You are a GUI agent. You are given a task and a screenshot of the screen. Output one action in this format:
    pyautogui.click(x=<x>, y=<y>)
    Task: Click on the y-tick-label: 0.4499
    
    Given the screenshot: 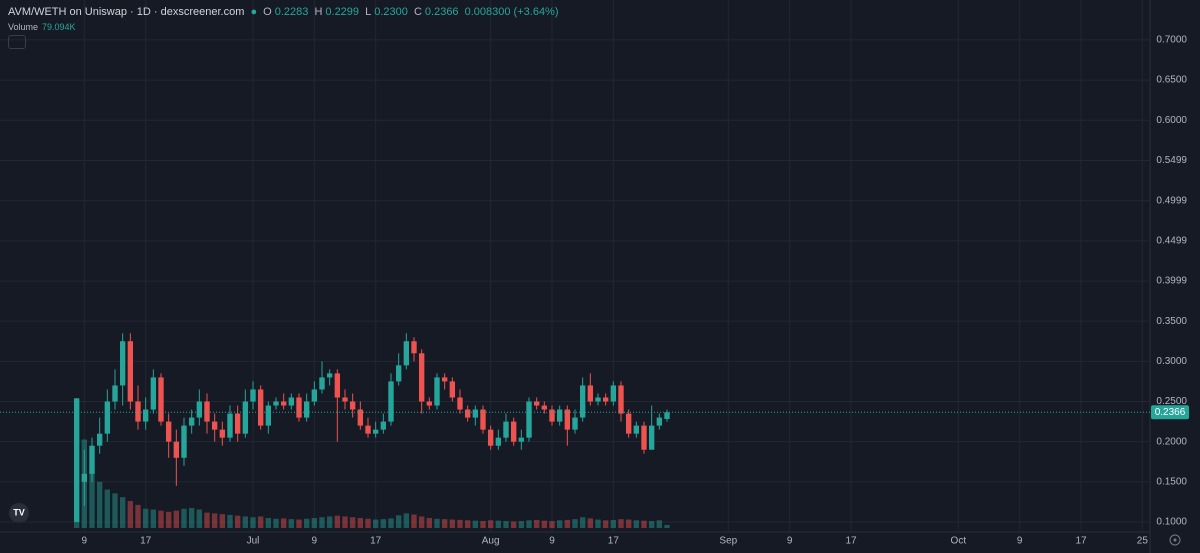 What is the action you would take?
    pyautogui.click(x=1171, y=241)
    